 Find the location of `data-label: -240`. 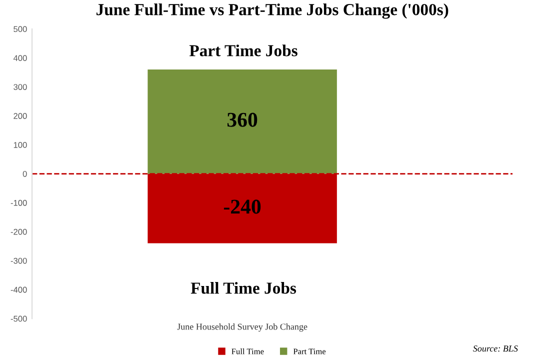

data-label: -240 is located at coordinates (242, 207).